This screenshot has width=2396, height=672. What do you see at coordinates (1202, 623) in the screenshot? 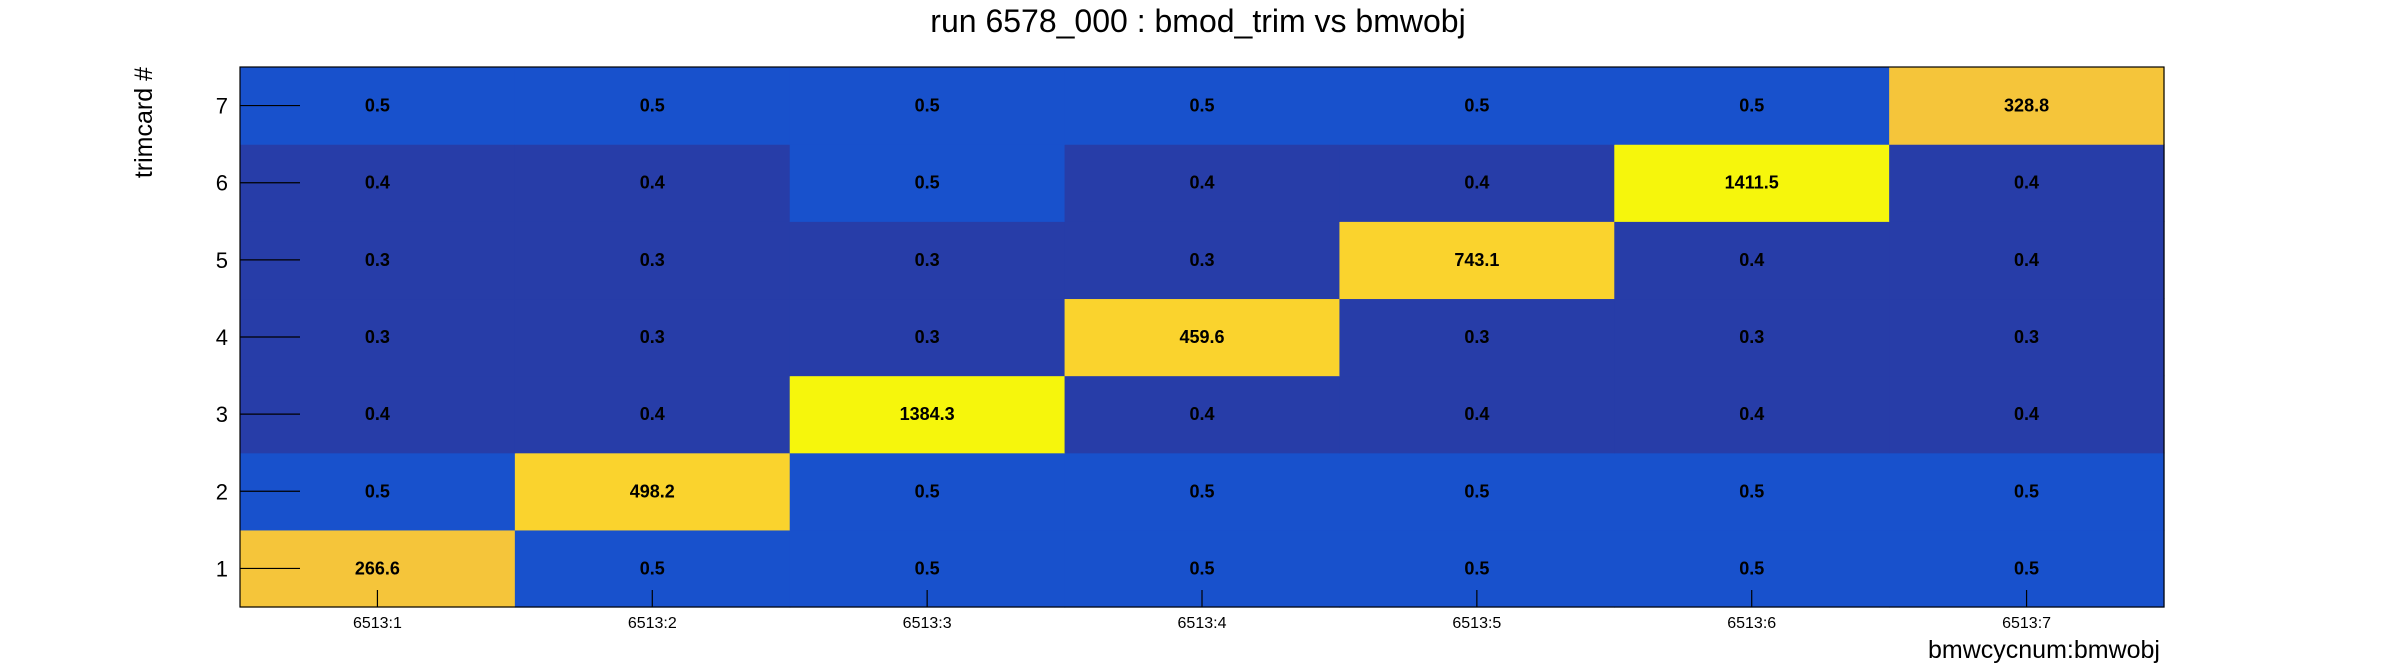
I see `x-tick-label: 6513:4` at bounding box center [1202, 623].